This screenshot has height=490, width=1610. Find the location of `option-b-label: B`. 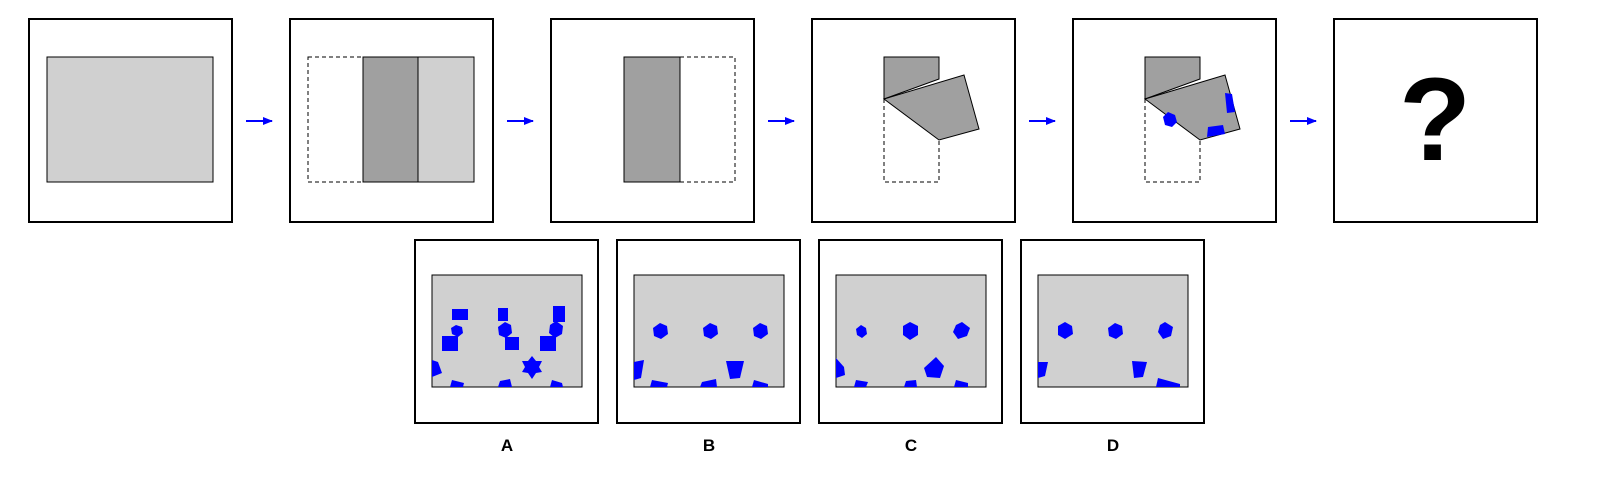

option-b-label: B is located at coordinates (709, 445).